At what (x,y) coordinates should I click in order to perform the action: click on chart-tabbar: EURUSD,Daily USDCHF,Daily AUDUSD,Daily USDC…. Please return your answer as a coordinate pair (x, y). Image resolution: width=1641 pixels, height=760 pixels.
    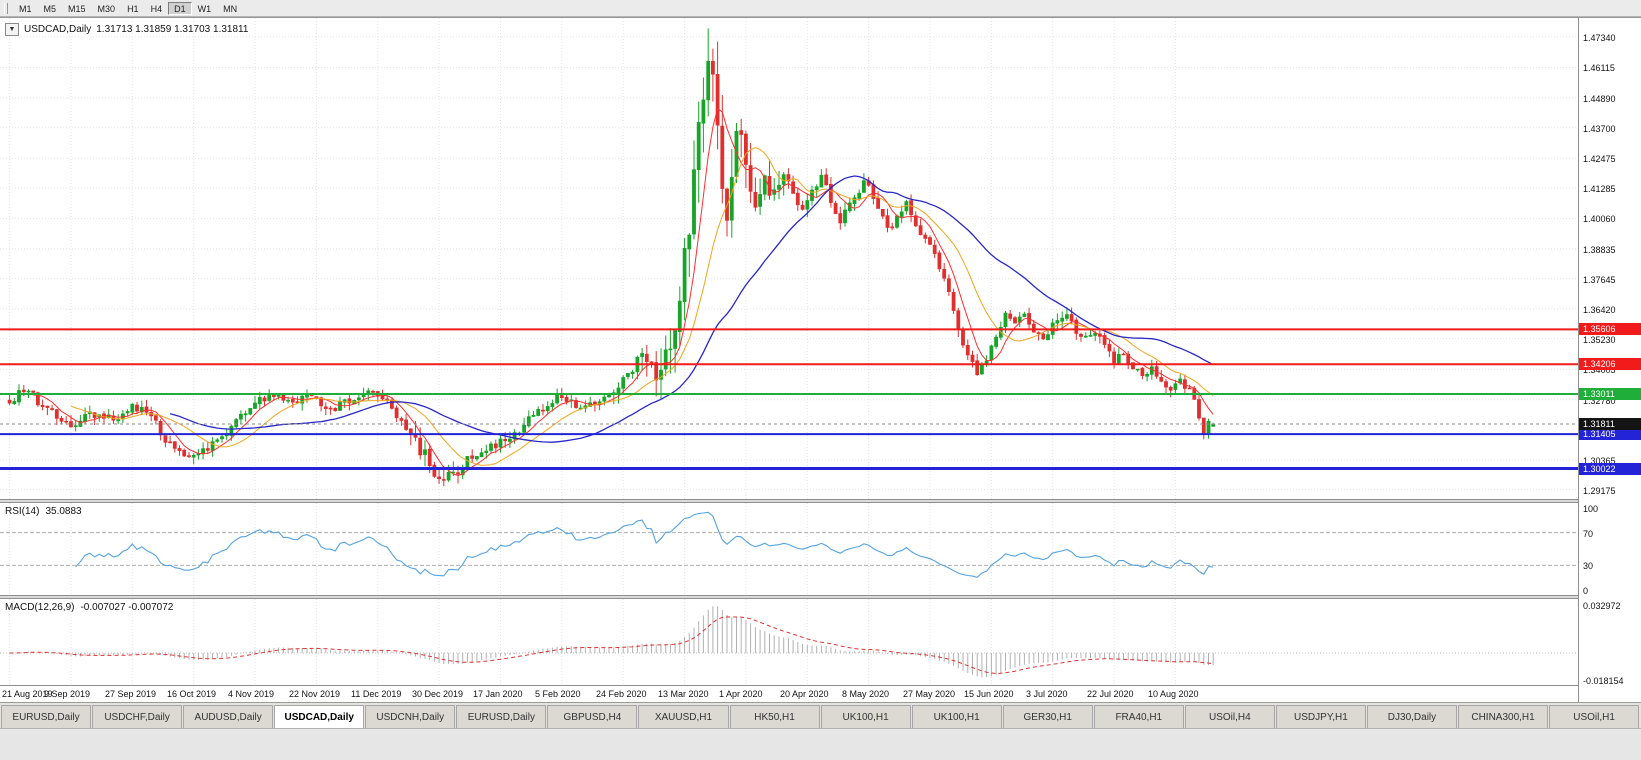
    Looking at the image, I should click on (820, 715).